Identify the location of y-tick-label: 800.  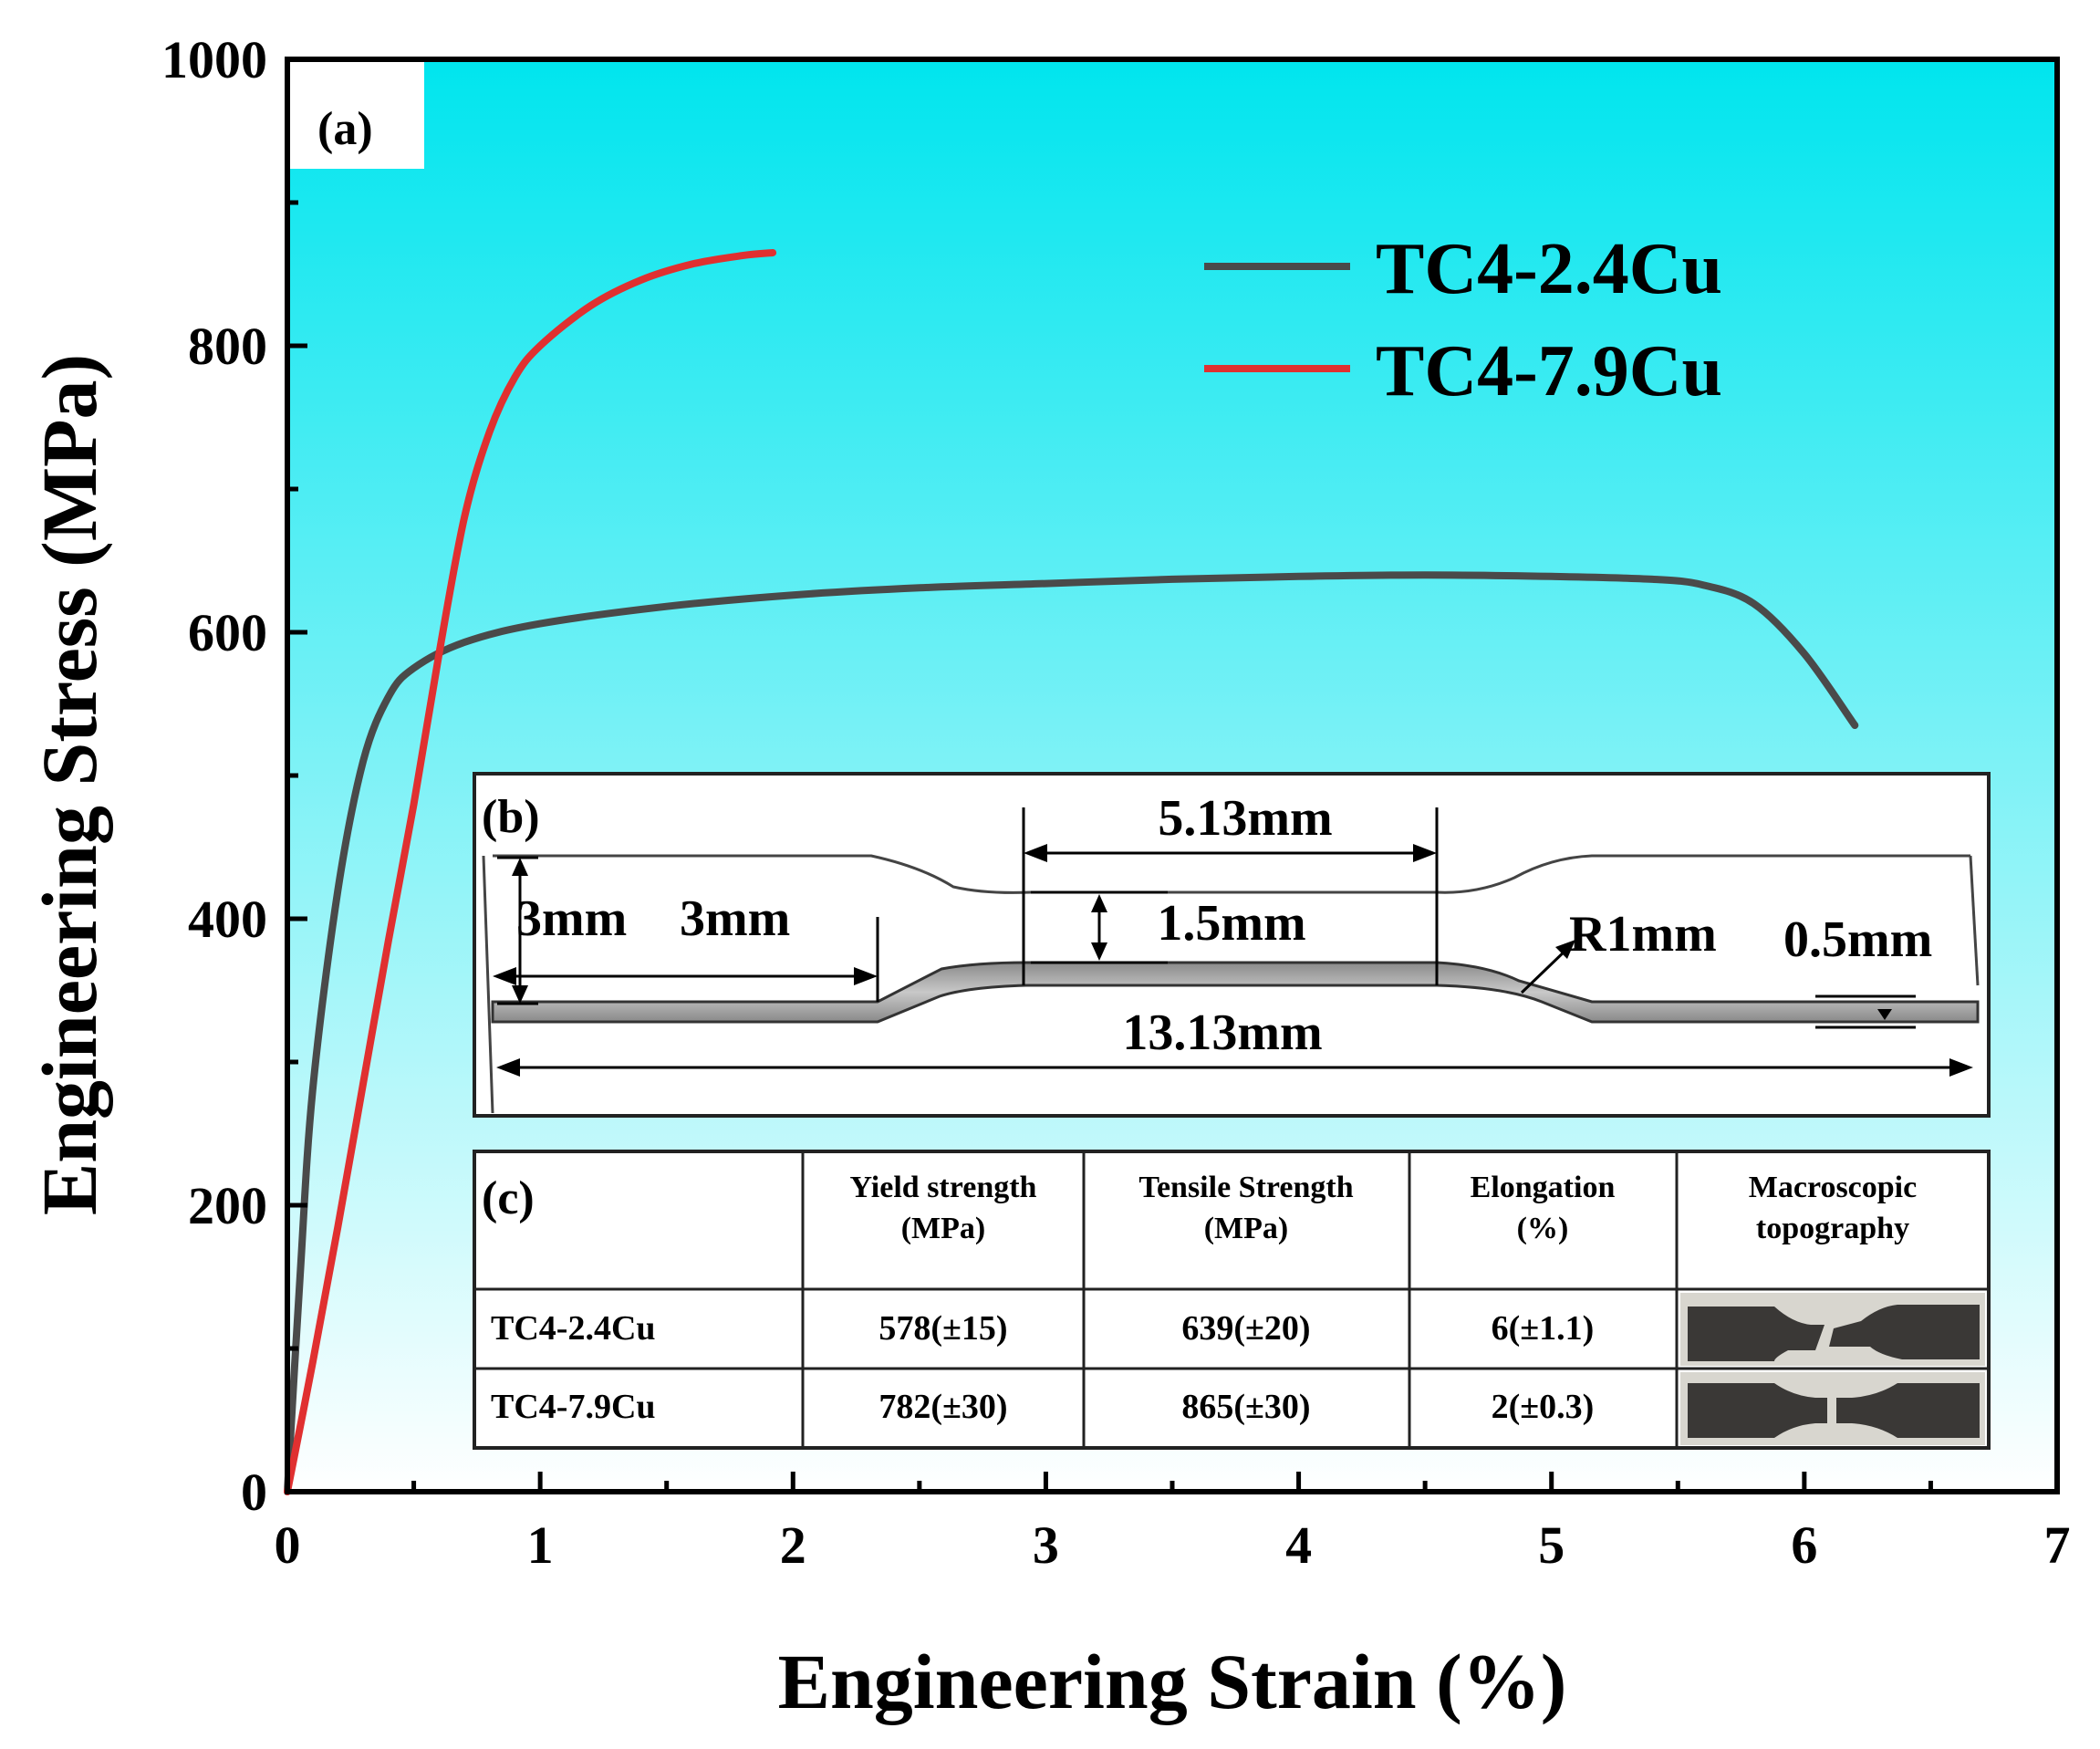
(227, 346).